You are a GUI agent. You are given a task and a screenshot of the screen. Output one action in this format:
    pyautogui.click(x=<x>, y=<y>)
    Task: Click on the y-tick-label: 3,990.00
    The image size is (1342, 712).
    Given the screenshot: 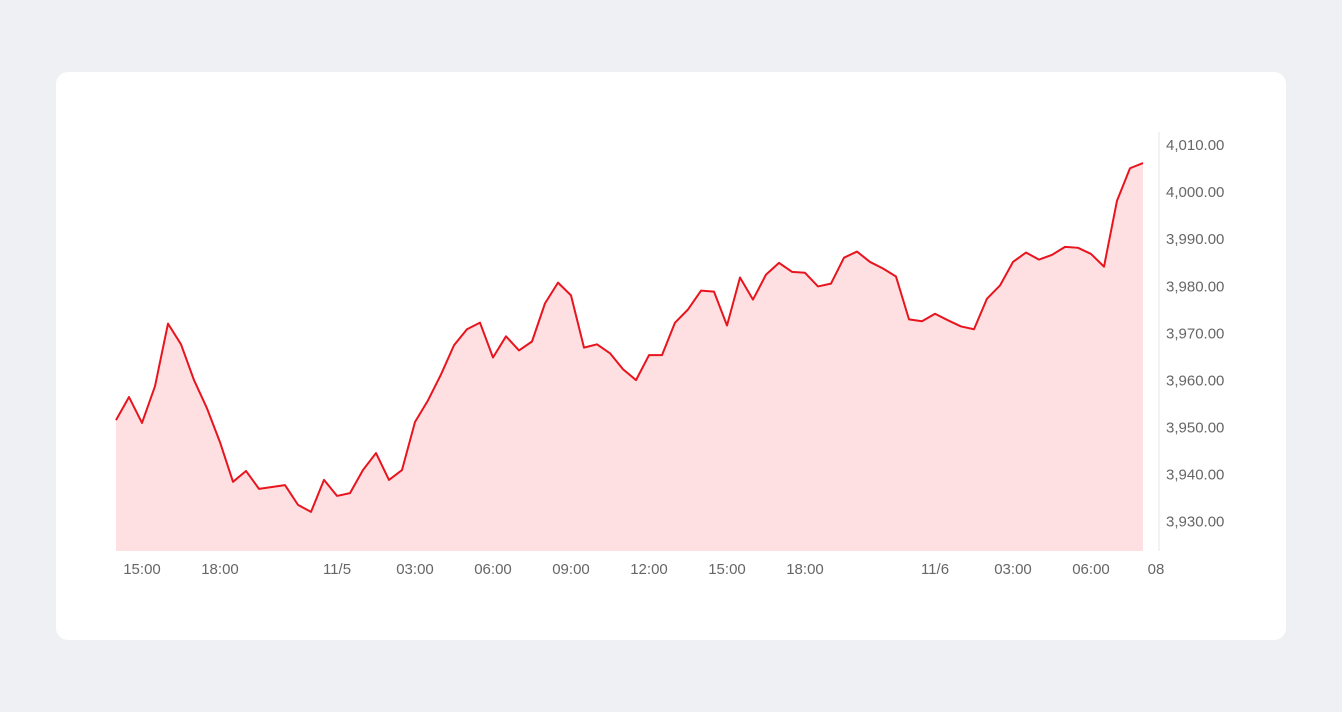 What is the action you would take?
    pyautogui.click(x=1195, y=239)
    